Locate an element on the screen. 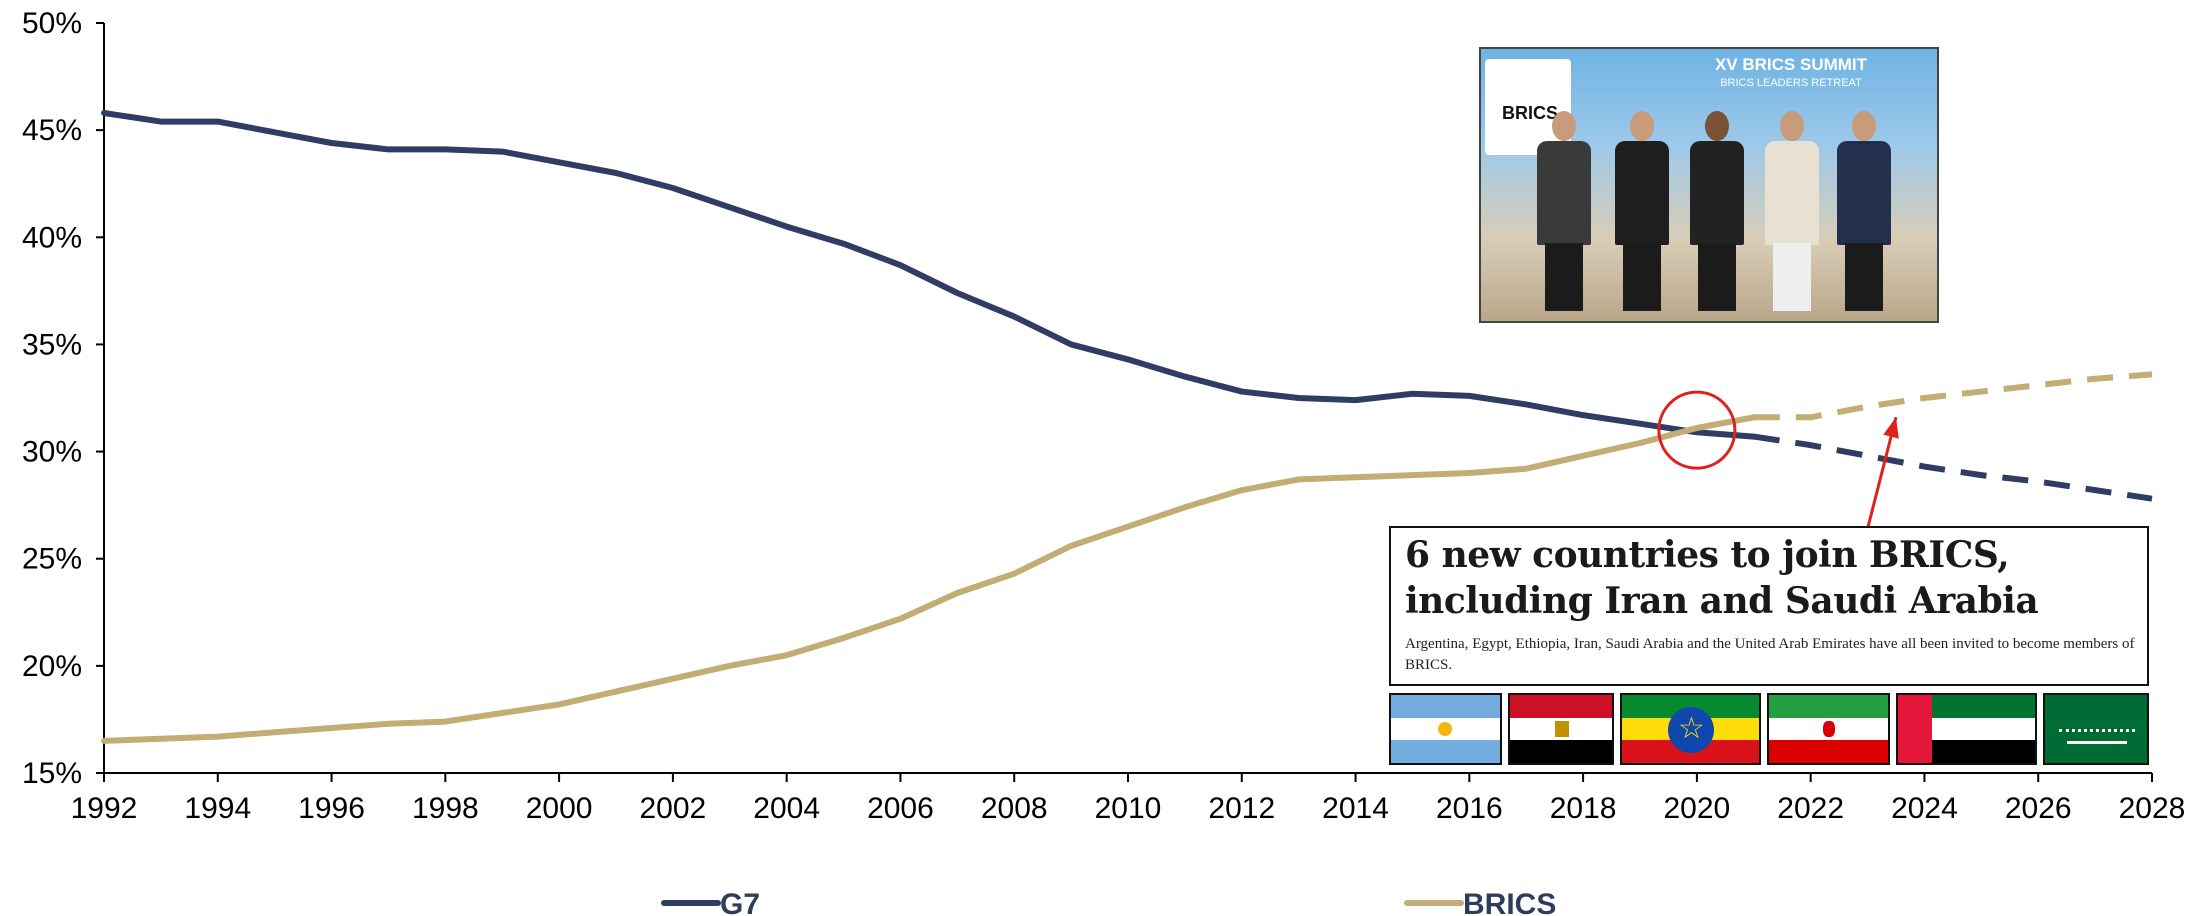 The image size is (2188, 916). brics-logo: BRICS is located at coordinates (1528, 107).